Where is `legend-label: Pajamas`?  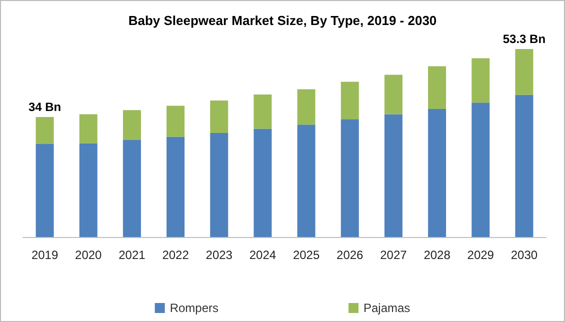 legend-label: Pajamas is located at coordinates (386, 308).